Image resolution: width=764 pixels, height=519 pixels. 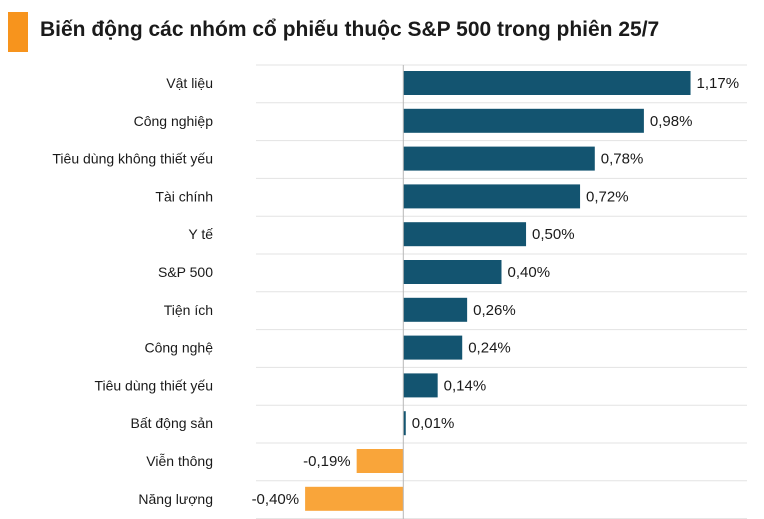 I want to click on category-label: S&P 500, so click(x=185, y=272).